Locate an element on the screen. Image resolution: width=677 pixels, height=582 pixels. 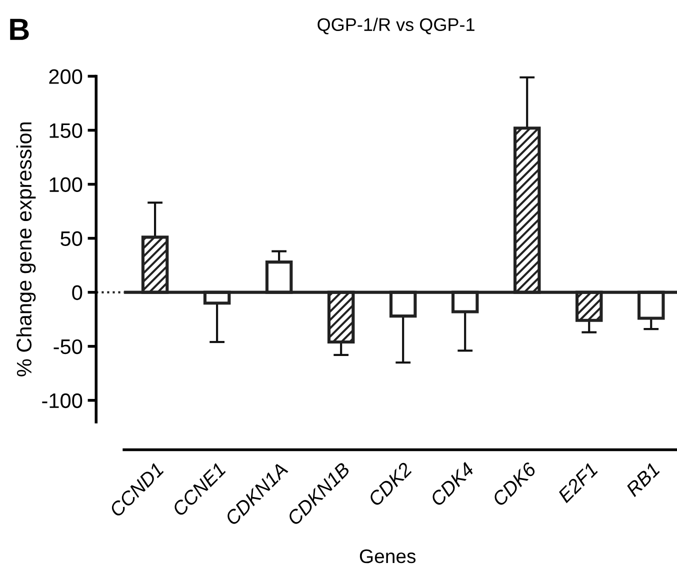
y-tick-label: 100 is located at coordinates (66, 184).